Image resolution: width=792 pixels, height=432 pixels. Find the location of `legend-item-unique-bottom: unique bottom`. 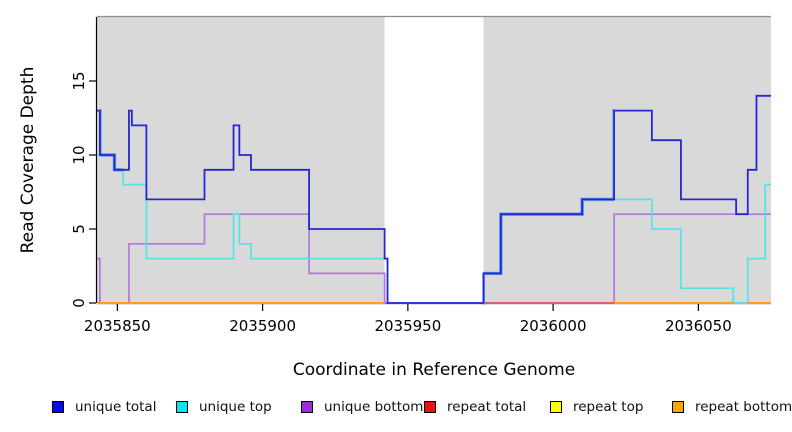

legend-item-unique-bottom: unique bottom is located at coordinates (362, 407).